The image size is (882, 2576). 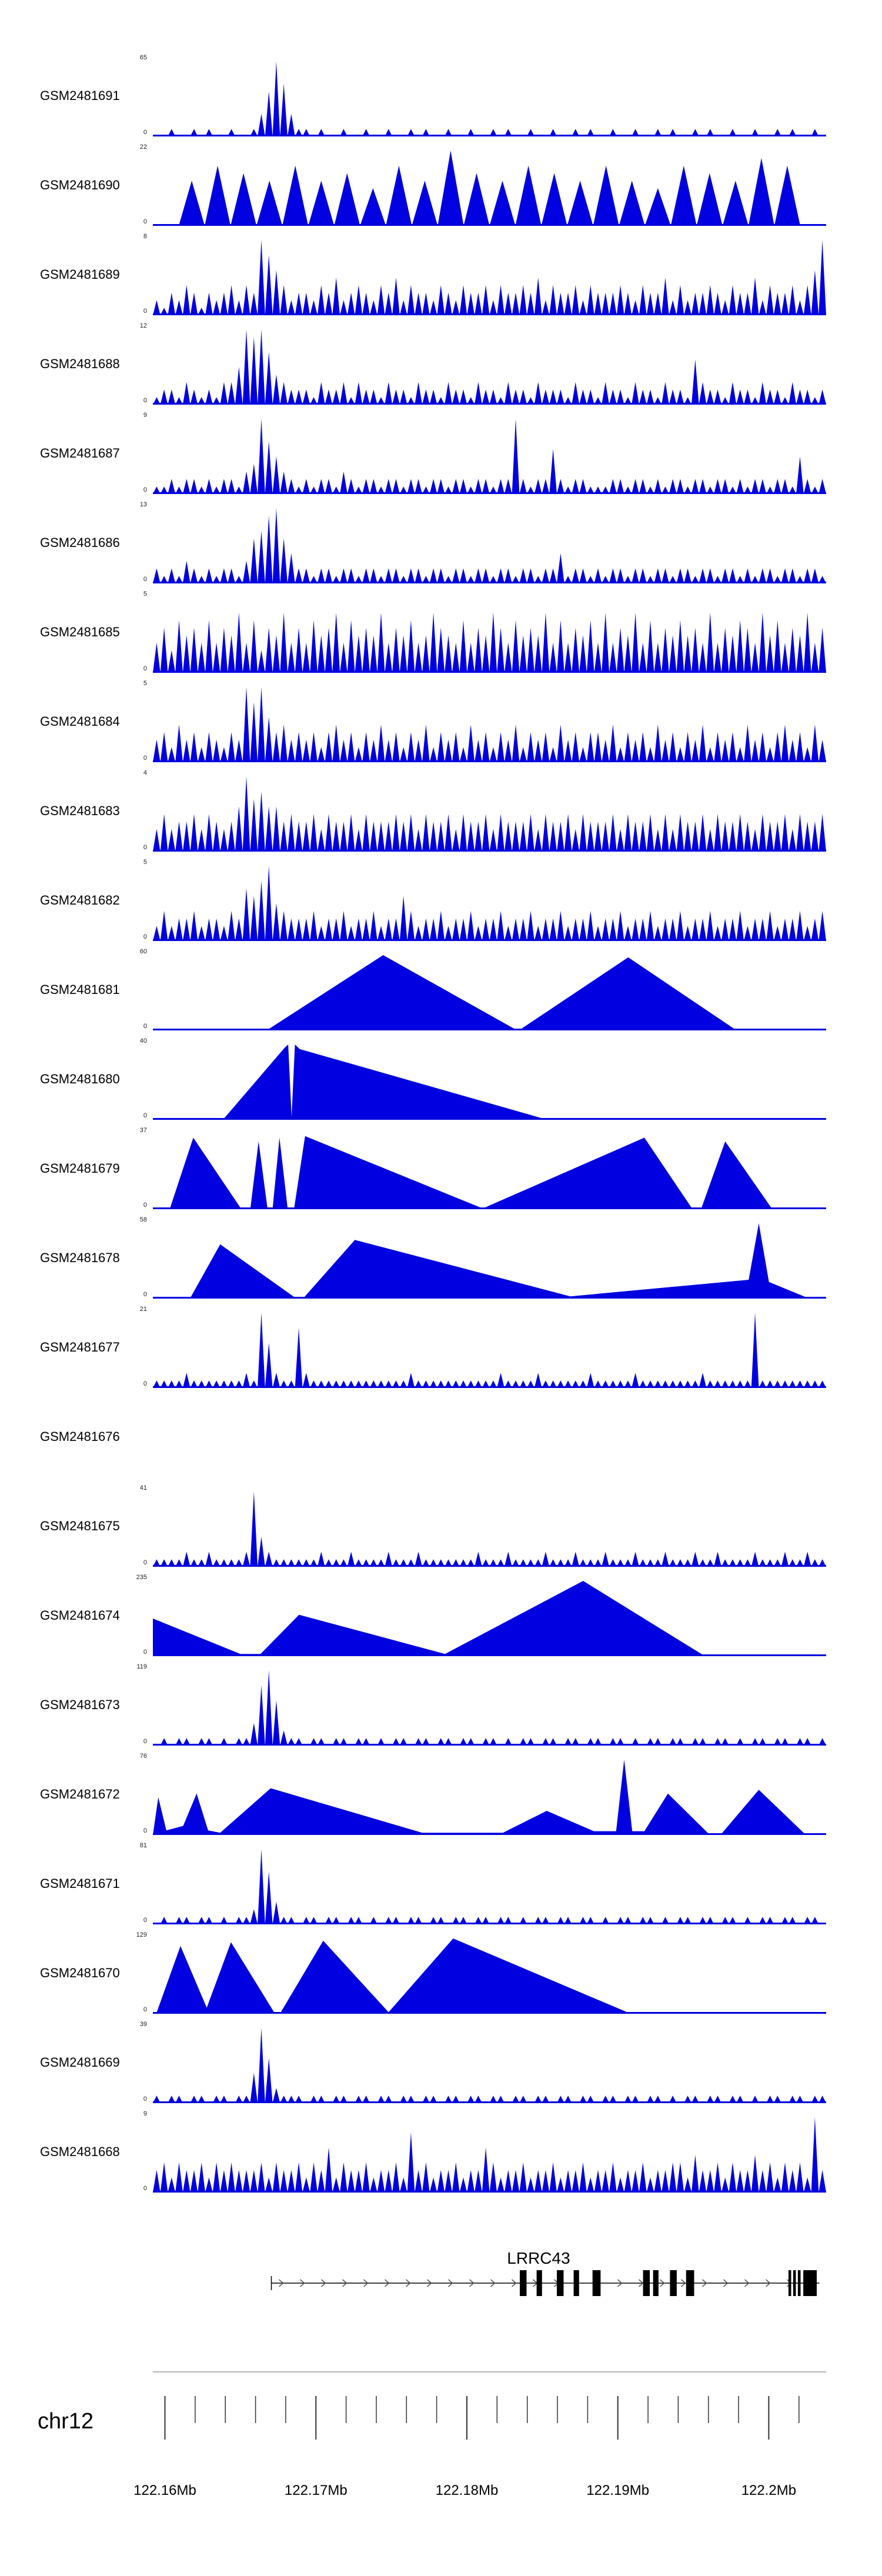 What do you see at coordinates (143, 1219) in the screenshot?
I see `track-ymax-value: 58` at bounding box center [143, 1219].